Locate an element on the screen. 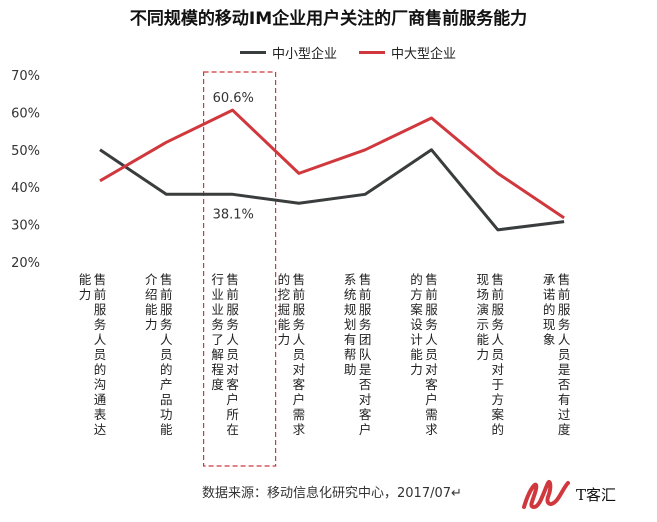 This screenshot has width=657, height=522. x-tick-label: 售前服务人员对客户需求的挖掘能力 is located at coordinates (291, 354).